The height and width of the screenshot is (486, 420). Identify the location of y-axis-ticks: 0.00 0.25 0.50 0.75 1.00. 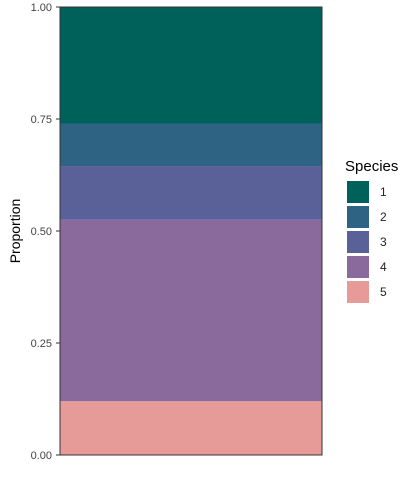
(45, 232).